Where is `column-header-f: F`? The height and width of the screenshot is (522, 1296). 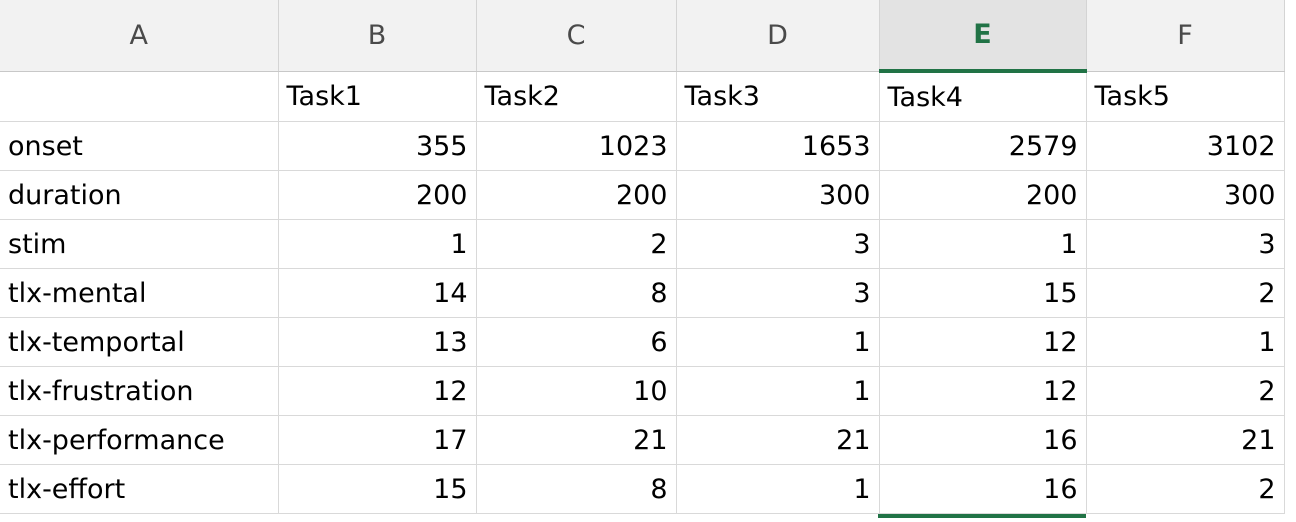
column-header-f: F is located at coordinates (1185, 36).